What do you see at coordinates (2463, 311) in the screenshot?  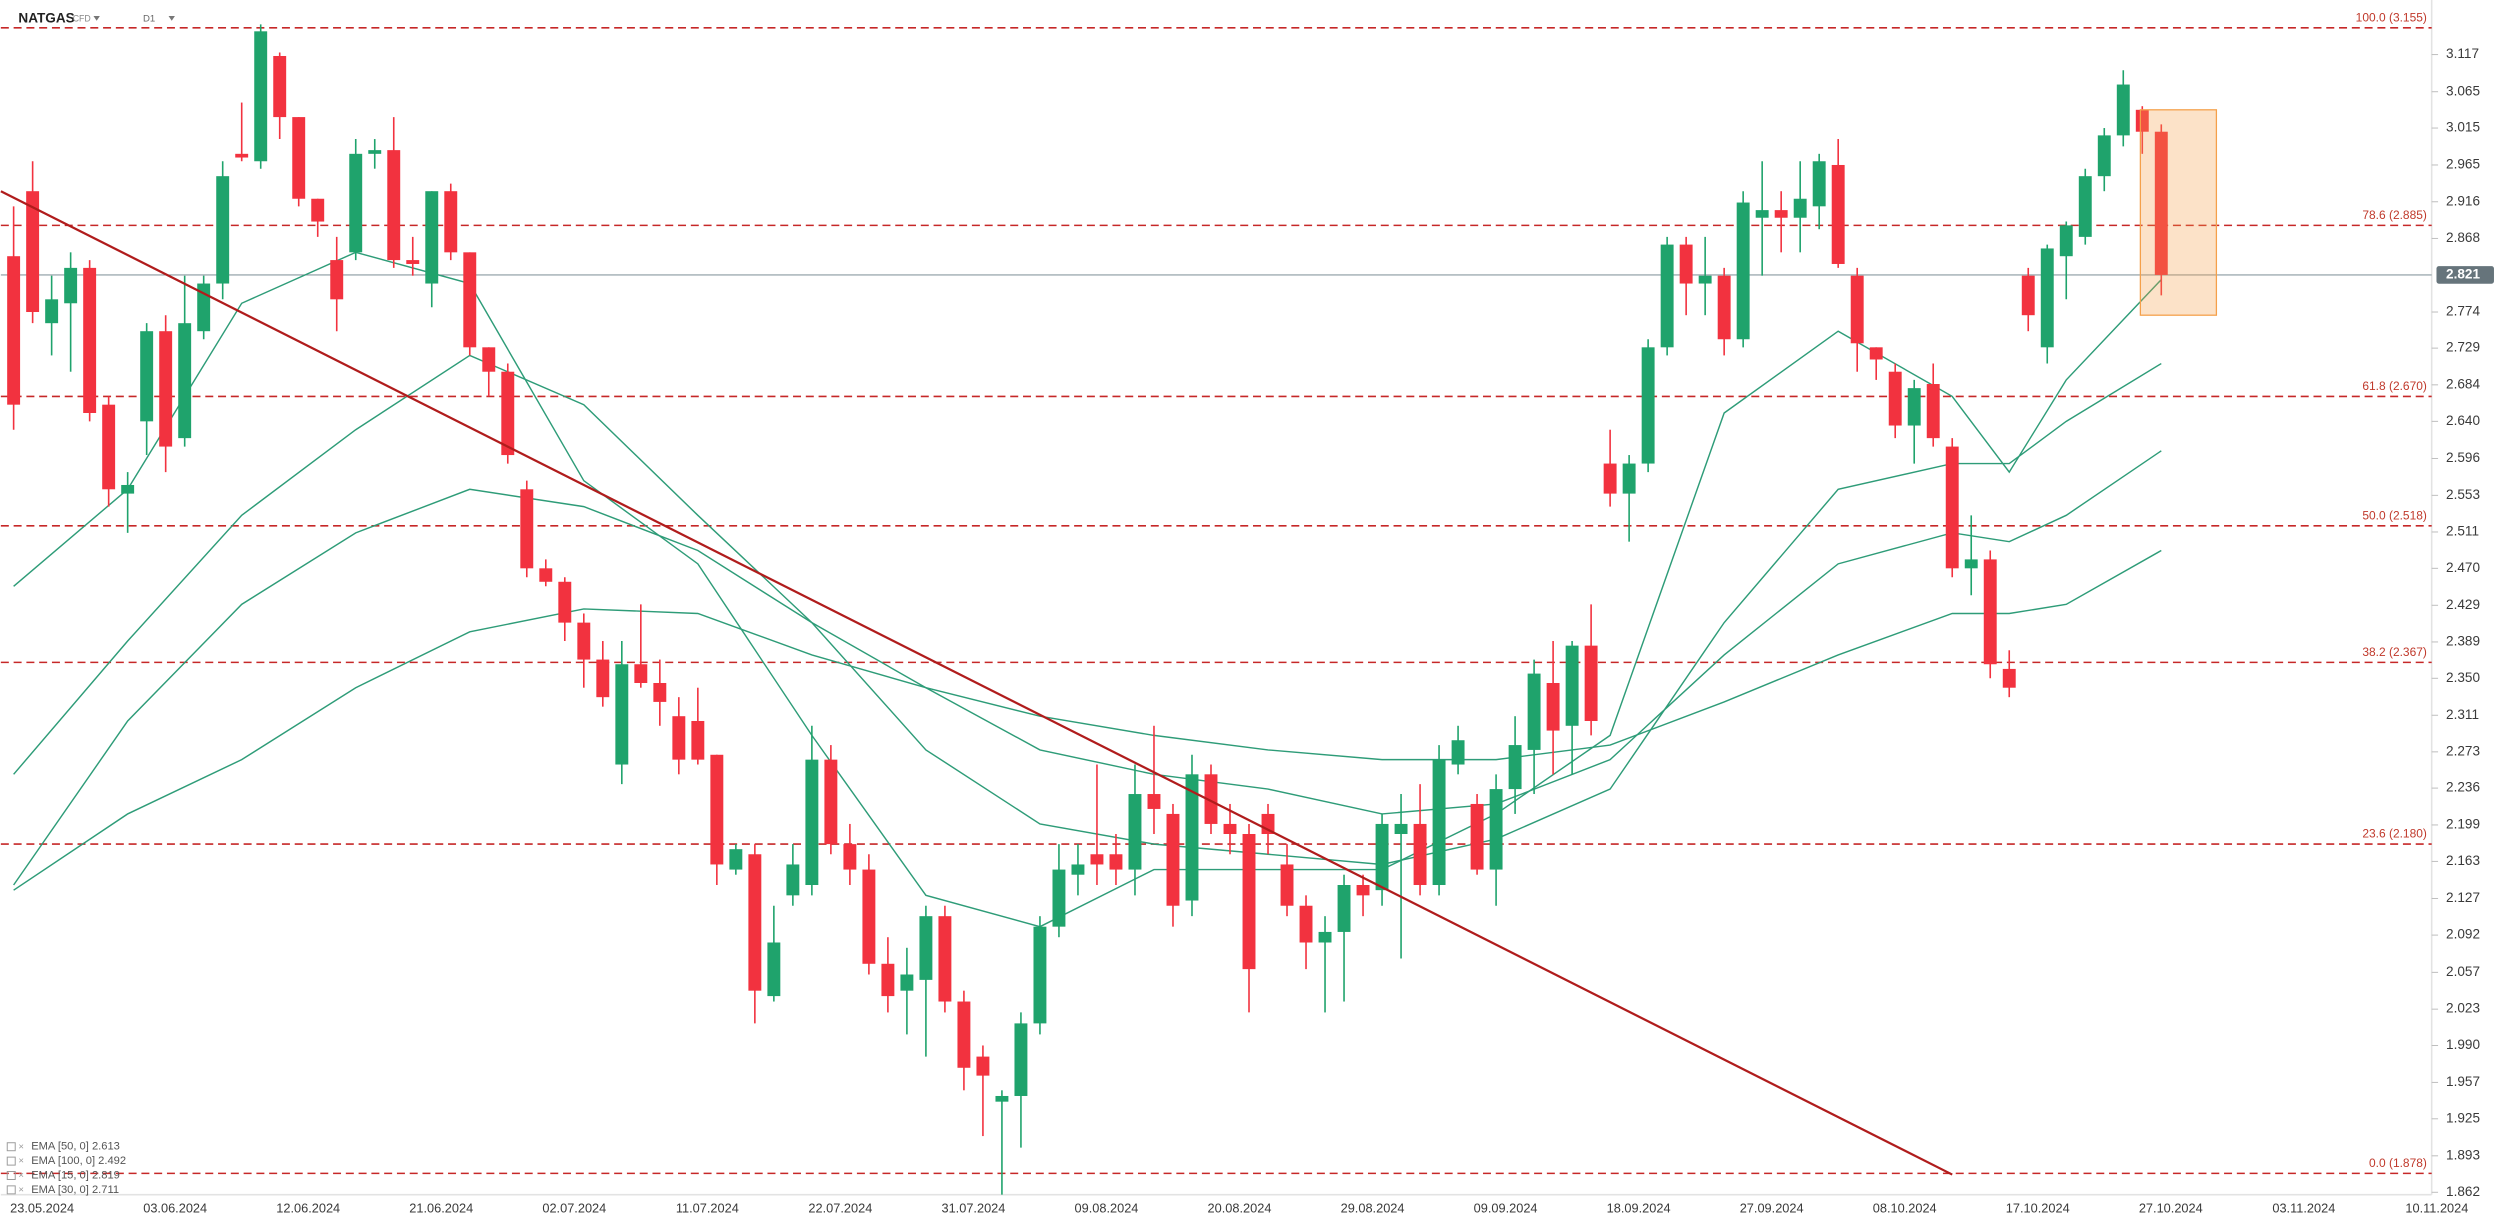 I see `y-tick-label: 2.774` at bounding box center [2463, 311].